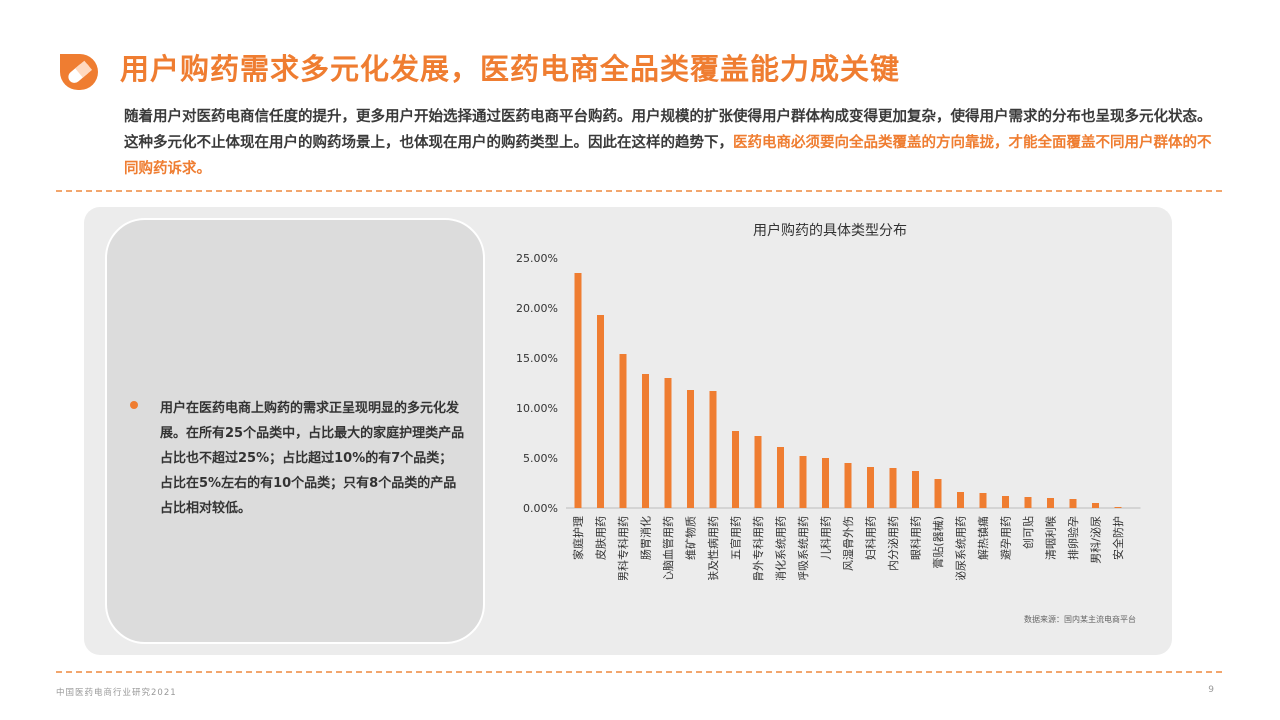  Describe the element at coordinates (1051, 538) in the screenshot. I see `x-tick-label: 清咽利喉` at that location.